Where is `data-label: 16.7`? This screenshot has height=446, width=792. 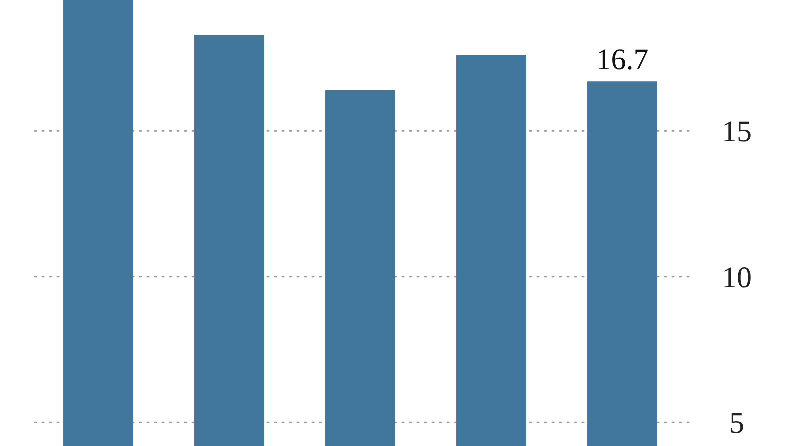
data-label: 16.7 is located at coordinates (622, 60).